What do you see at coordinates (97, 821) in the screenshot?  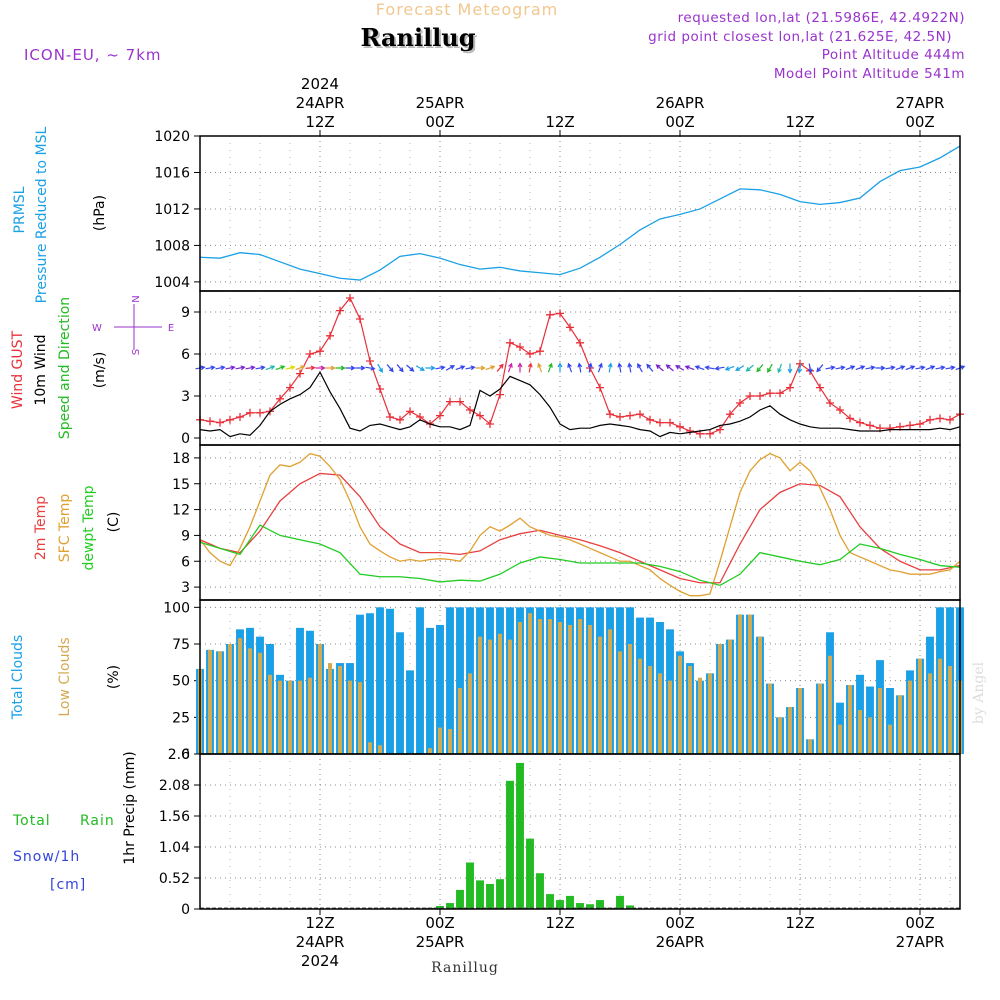 I see `precip-rain-label: Rain` at bounding box center [97, 821].